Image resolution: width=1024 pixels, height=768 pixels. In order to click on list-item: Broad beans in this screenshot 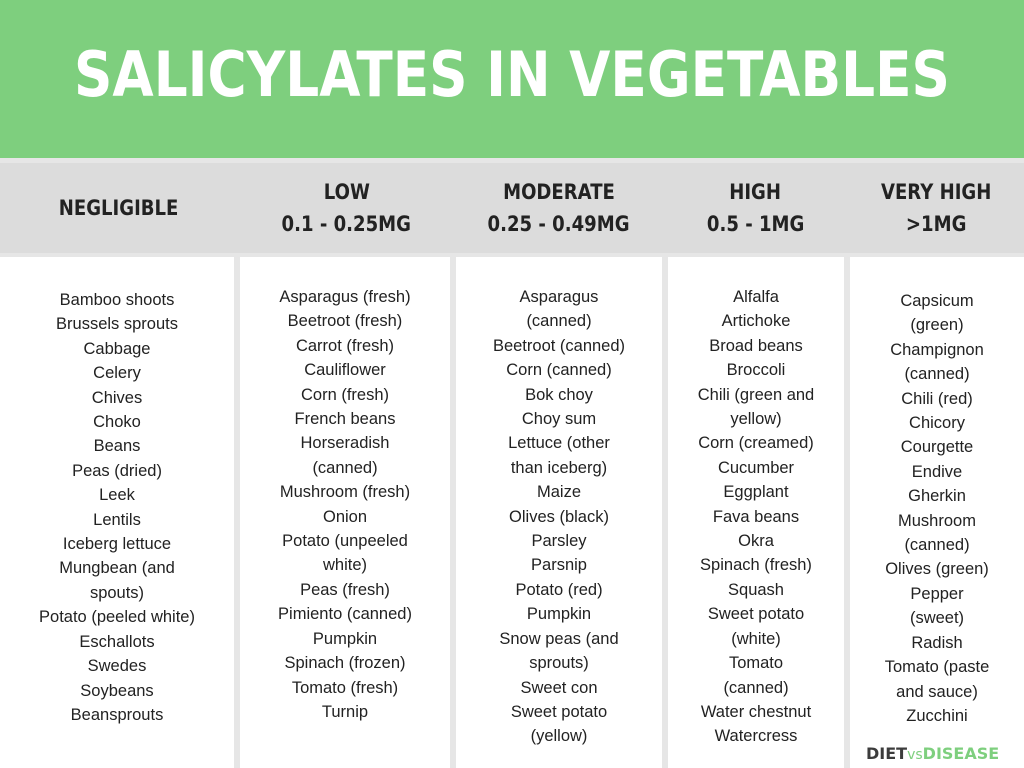, I will do `click(756, 345)`.